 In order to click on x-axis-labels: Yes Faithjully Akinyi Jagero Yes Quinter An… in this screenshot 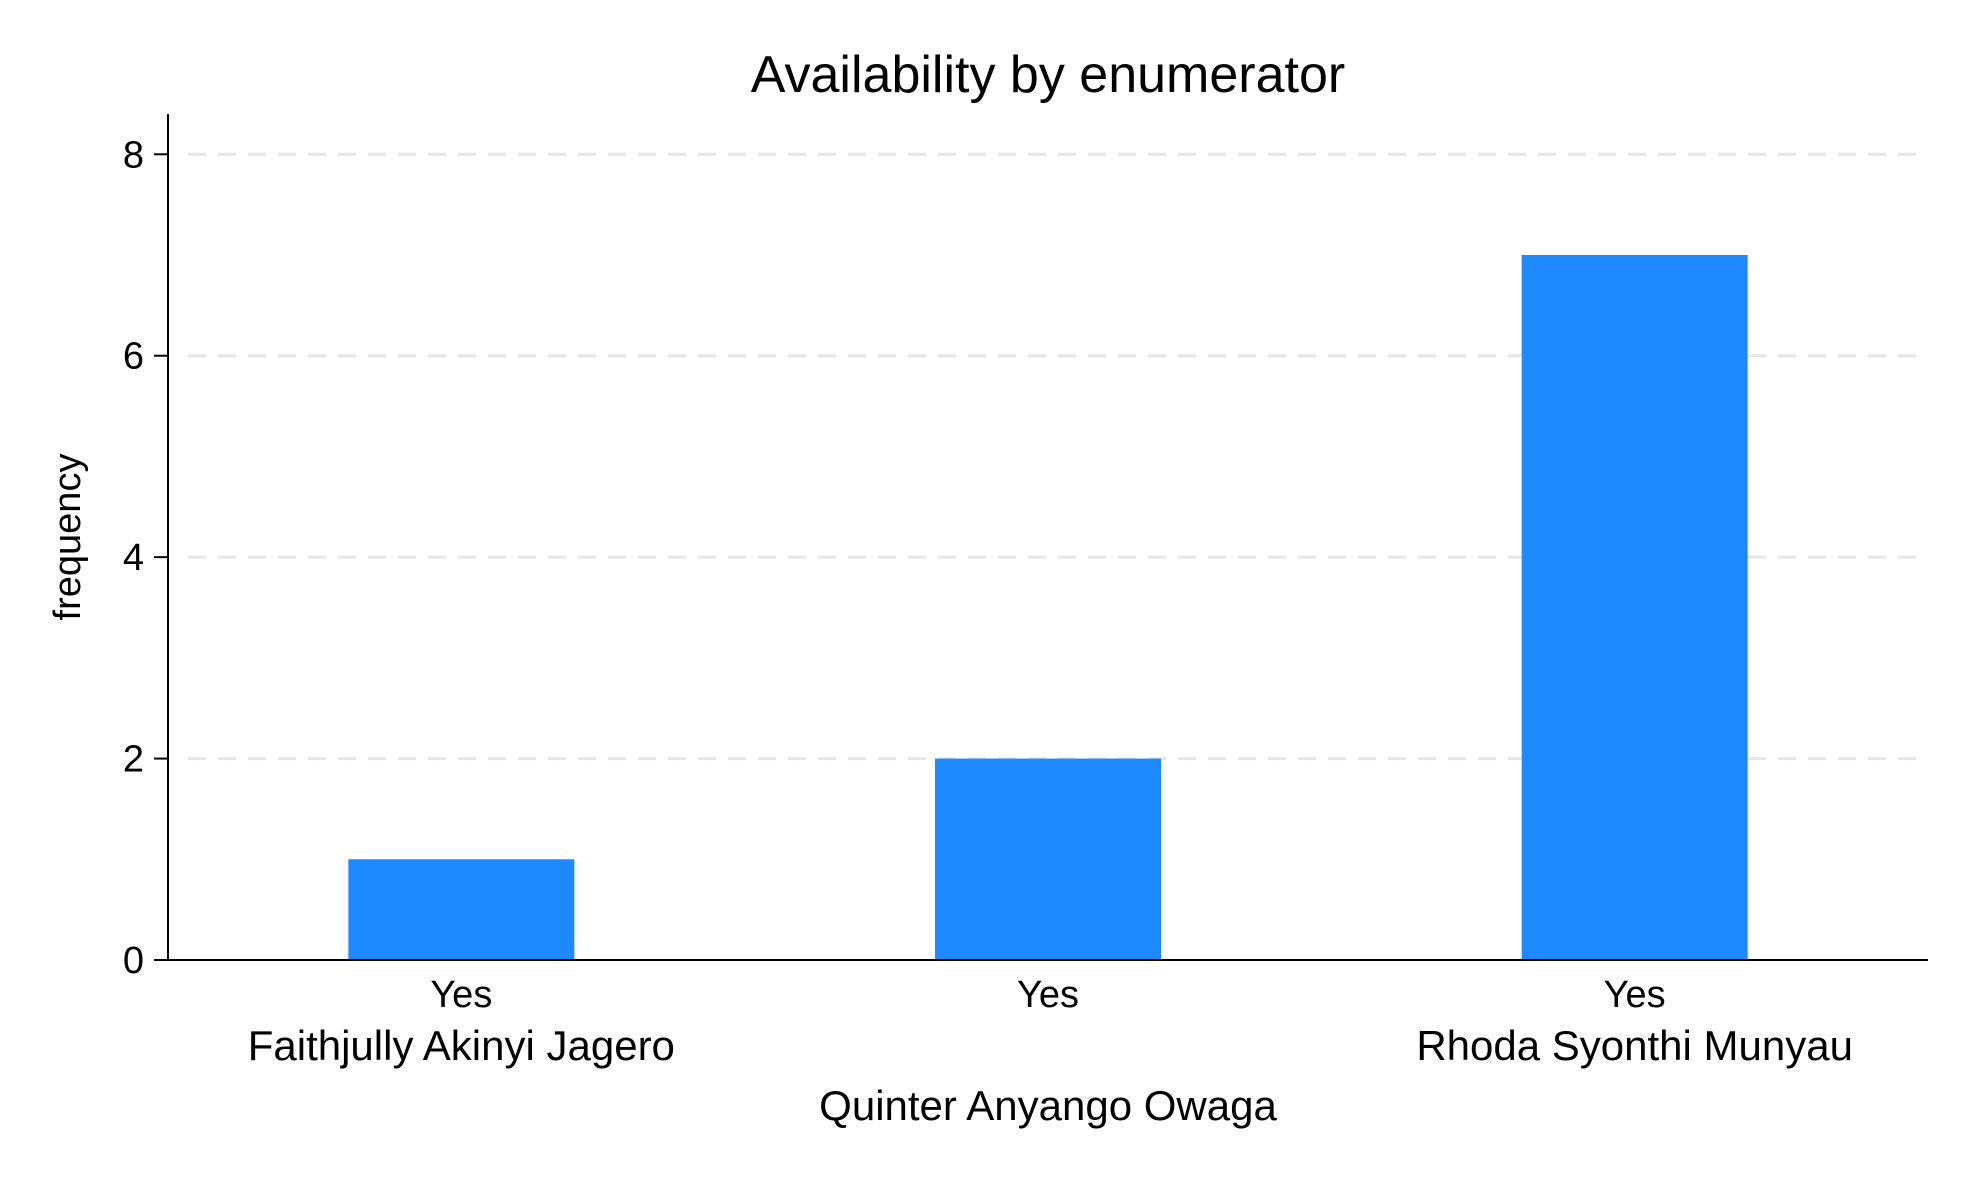, I will do `click(1050, 1051)`.